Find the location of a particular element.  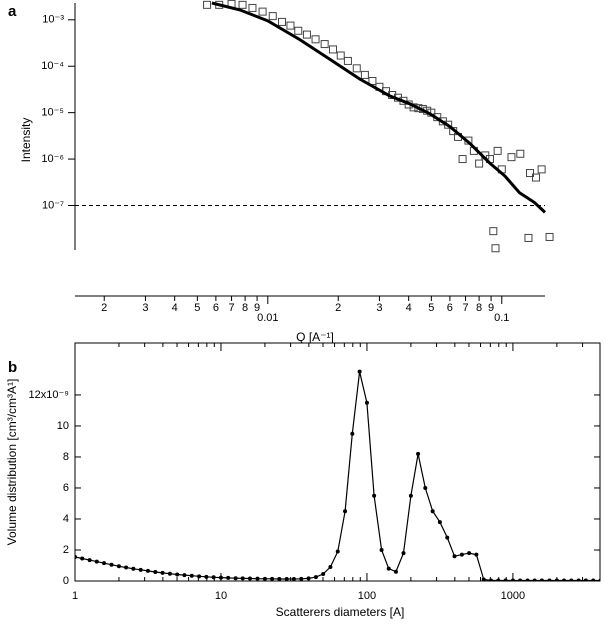

x-tick-label: 100 is located at coordinates (367, 596).